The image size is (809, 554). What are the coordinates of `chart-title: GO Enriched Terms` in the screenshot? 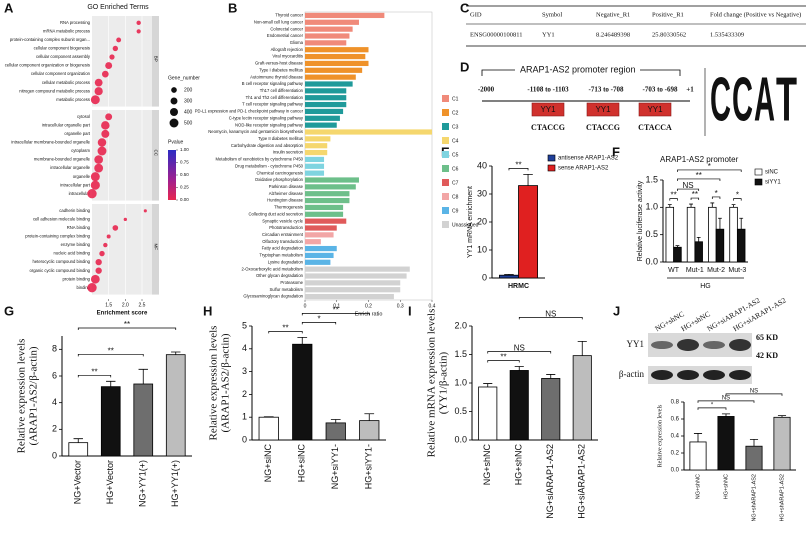 It's located at (118, 7).